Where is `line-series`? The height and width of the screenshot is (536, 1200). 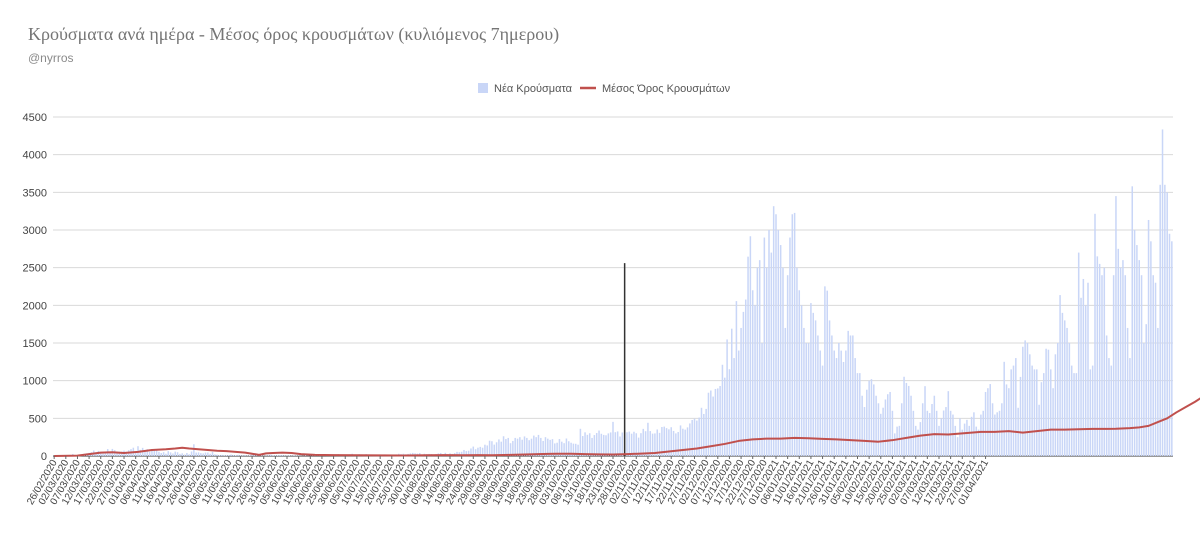
line-series is located at coordinates (627, 427).